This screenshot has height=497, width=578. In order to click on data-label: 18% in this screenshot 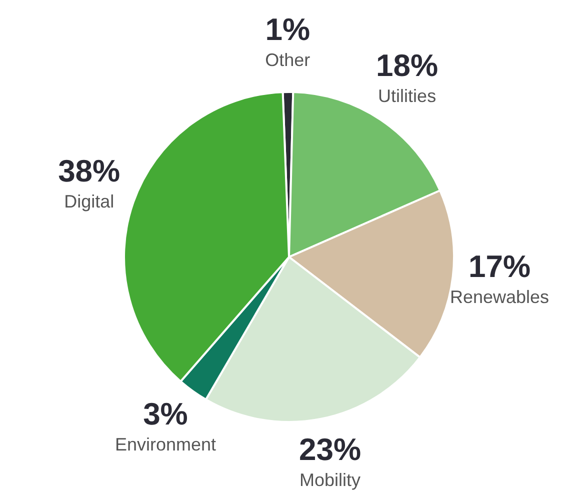, I will do `click(407, 65)`.